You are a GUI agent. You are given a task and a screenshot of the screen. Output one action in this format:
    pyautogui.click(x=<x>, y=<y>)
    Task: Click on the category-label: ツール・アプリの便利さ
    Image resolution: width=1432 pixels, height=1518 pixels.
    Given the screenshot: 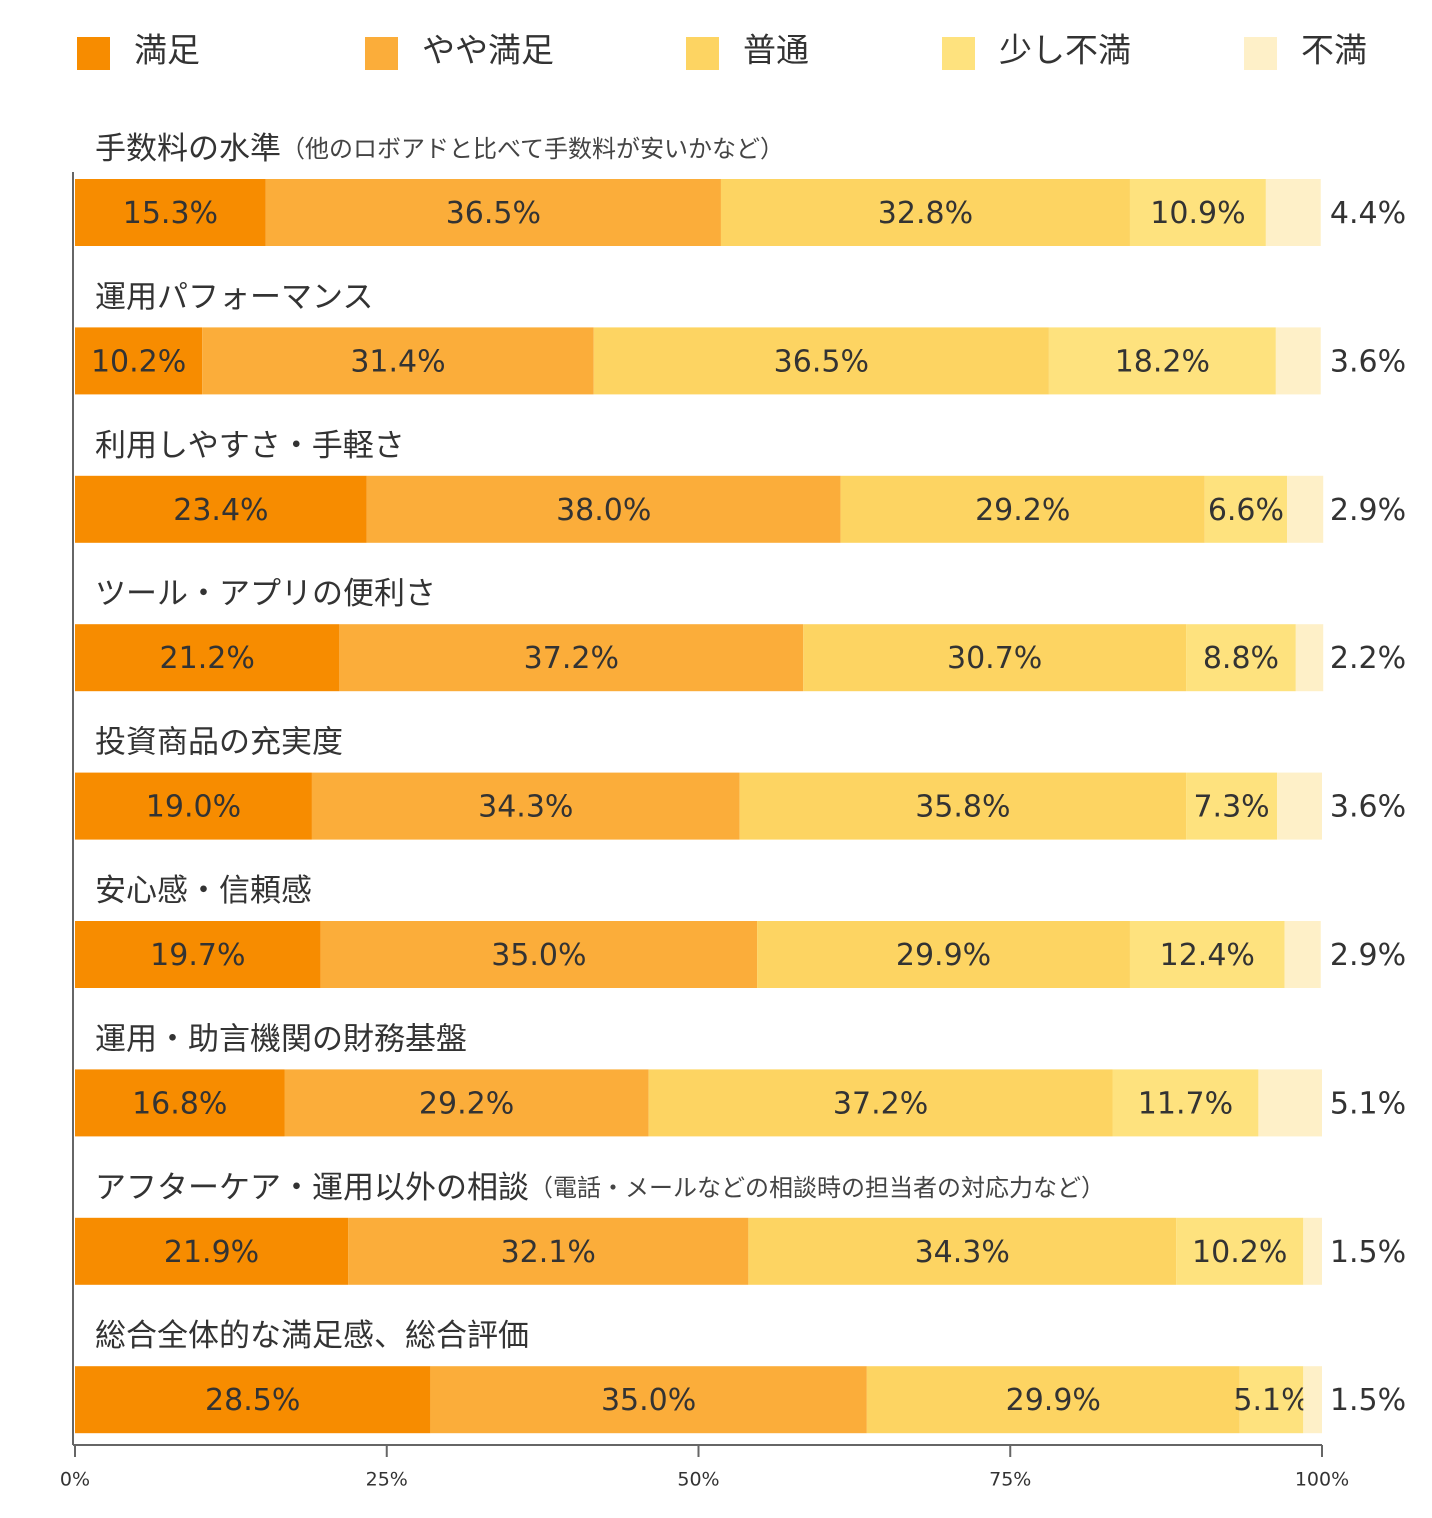 What is the action you would take?
    pyautogui.click(x=265, y=594)
    